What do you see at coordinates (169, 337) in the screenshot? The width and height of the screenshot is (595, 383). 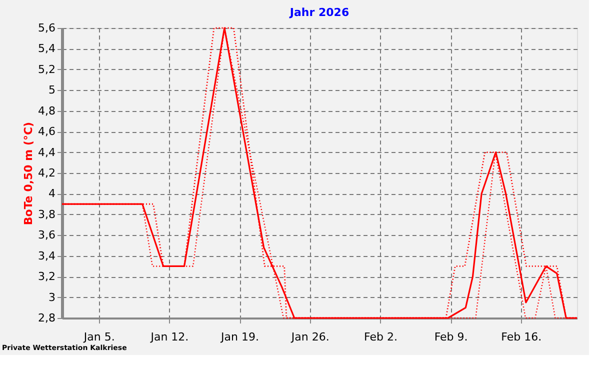 I see `x-tick-label: Jan 12.` at bounding box center [169, 337].